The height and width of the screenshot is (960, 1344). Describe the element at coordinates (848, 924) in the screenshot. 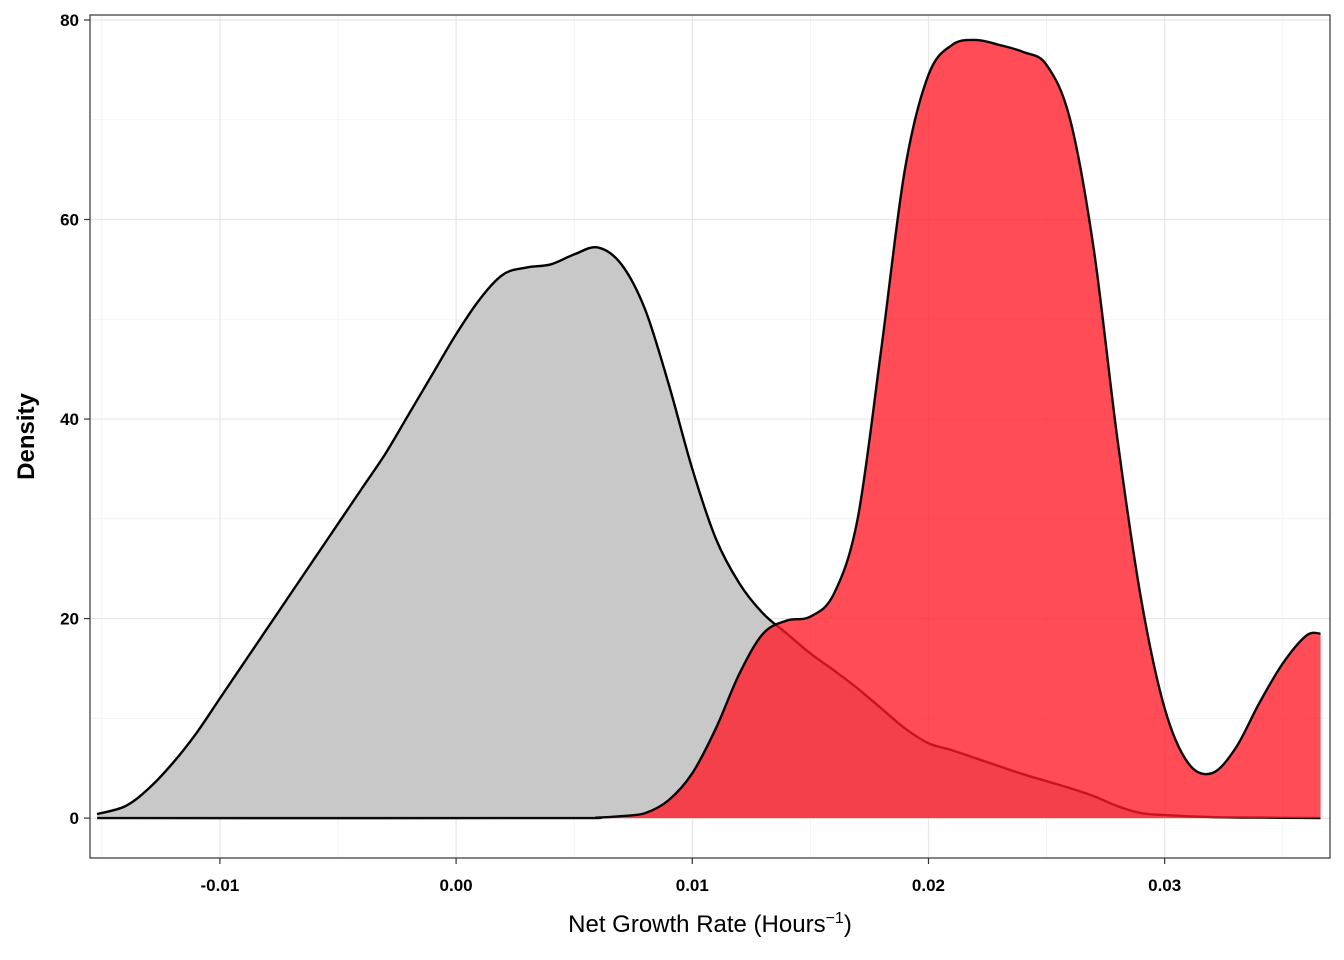

I see `x-axis-title-suffix: )` at that location.